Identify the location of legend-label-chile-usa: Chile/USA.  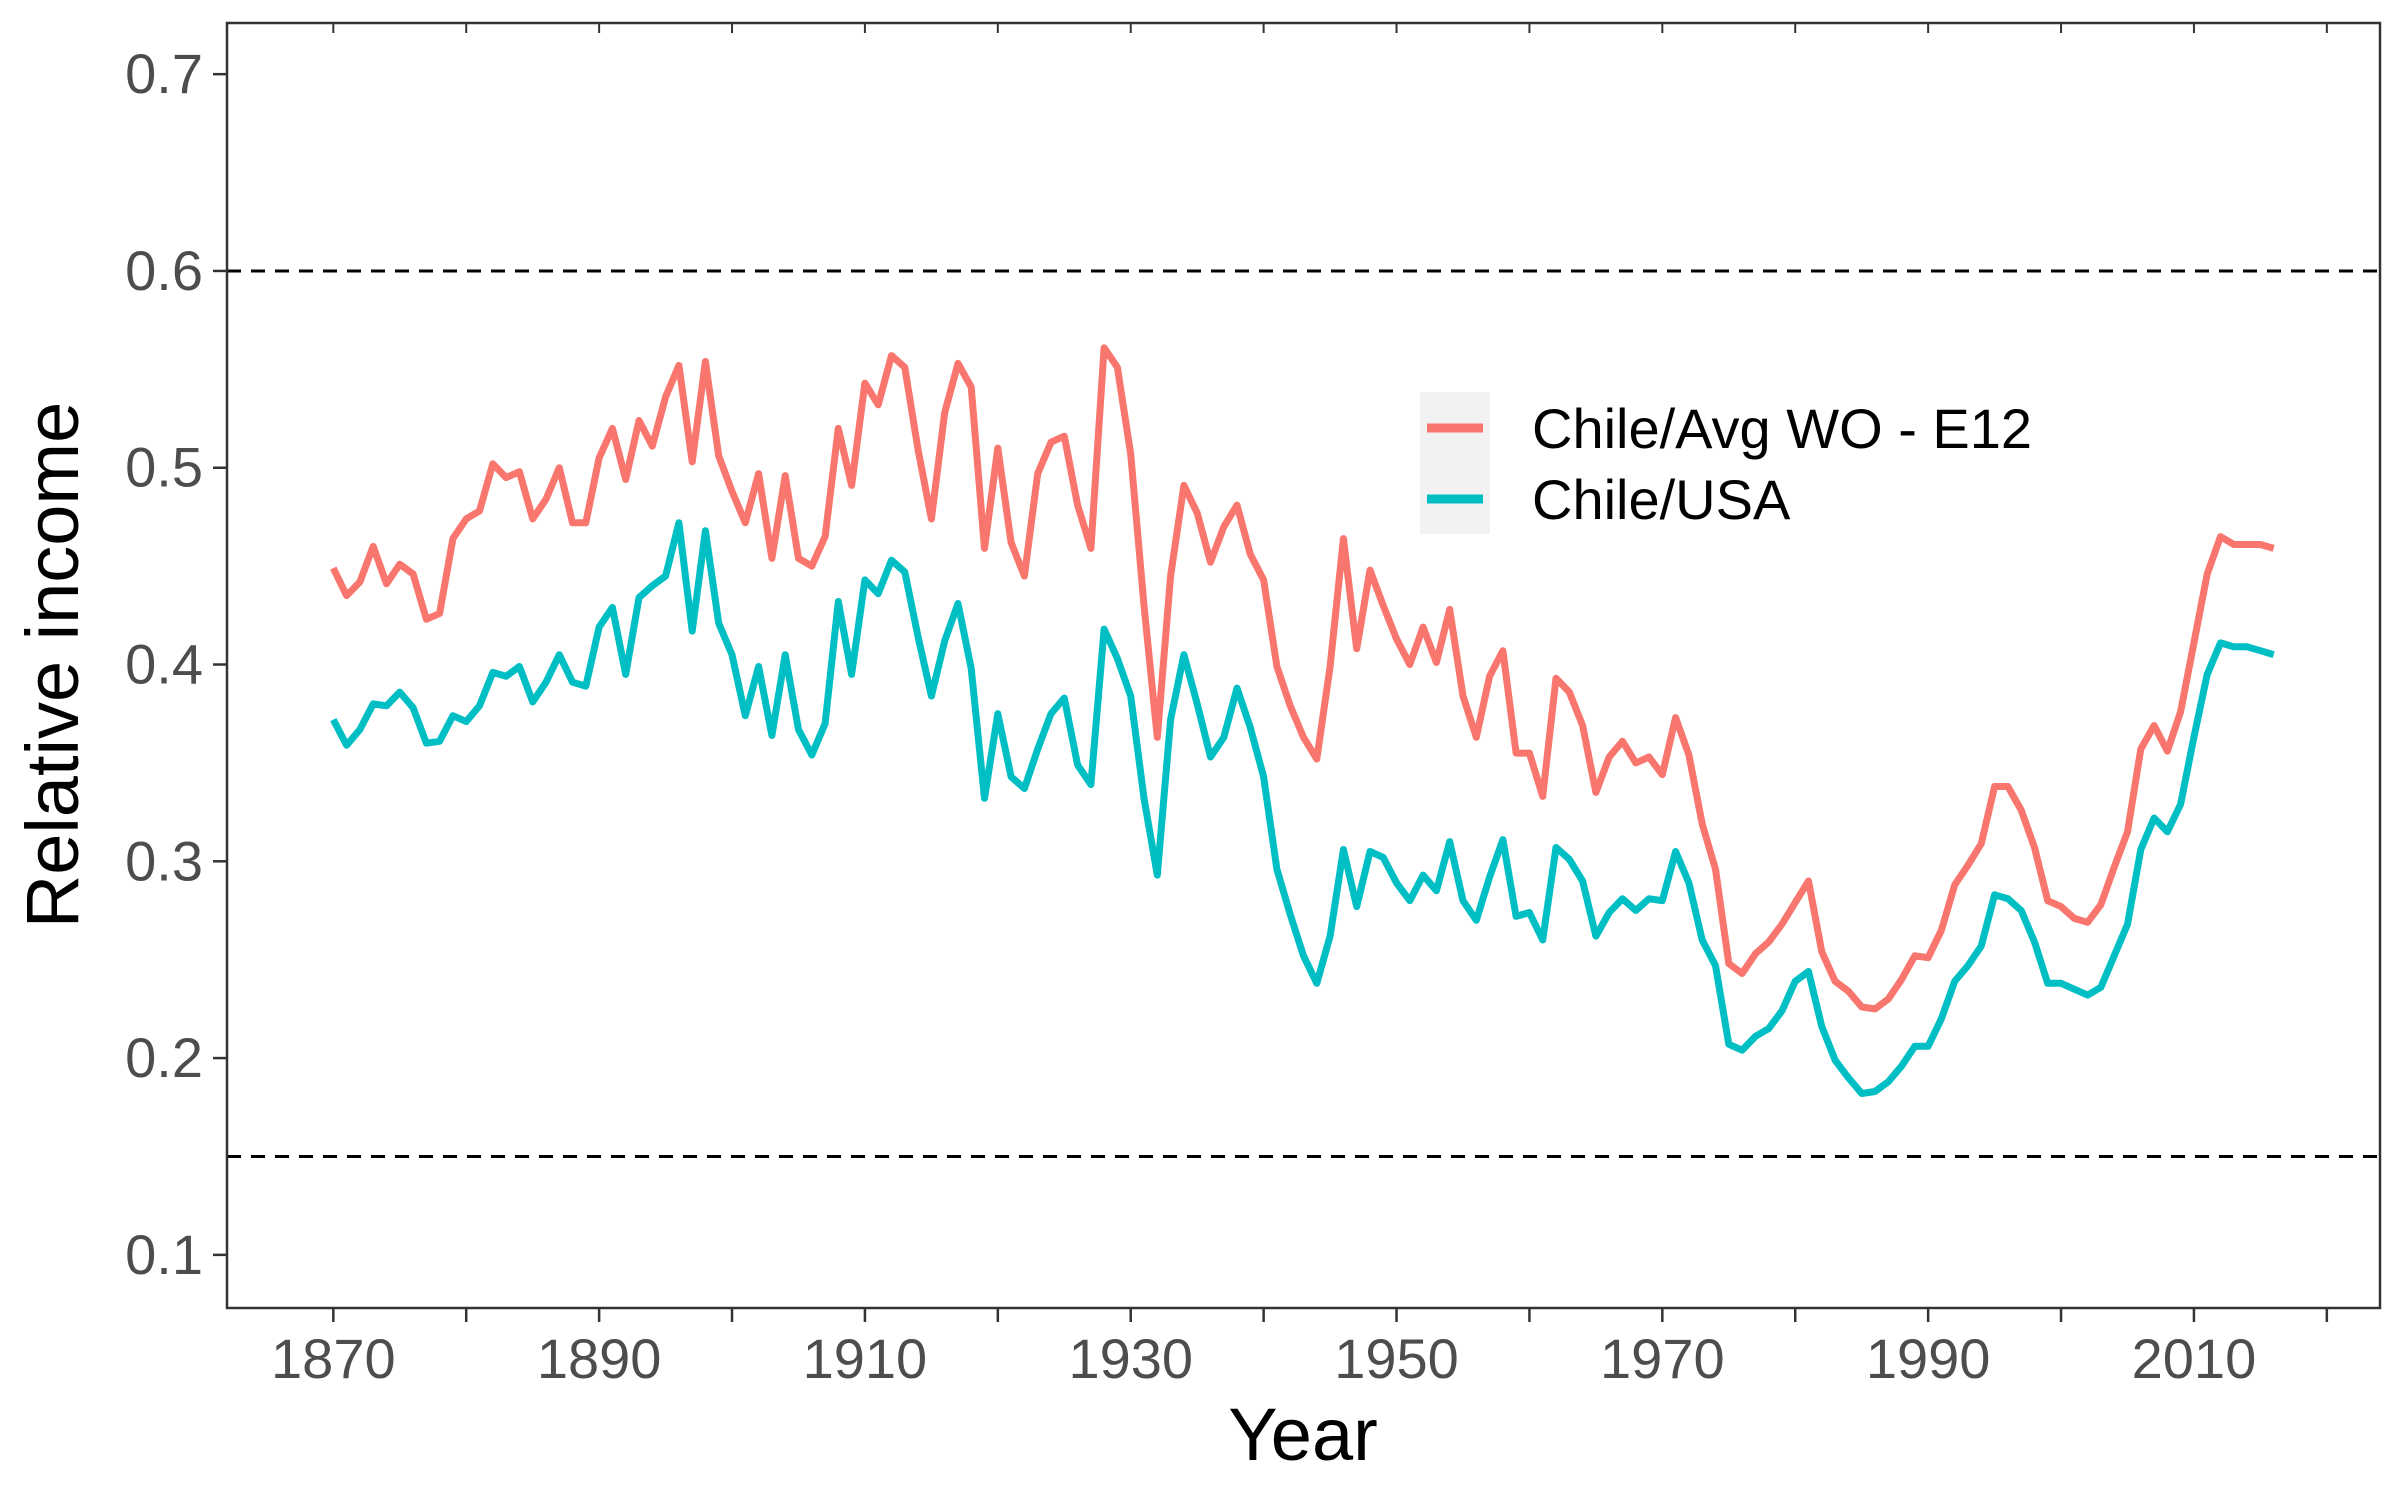
(1661, 499).